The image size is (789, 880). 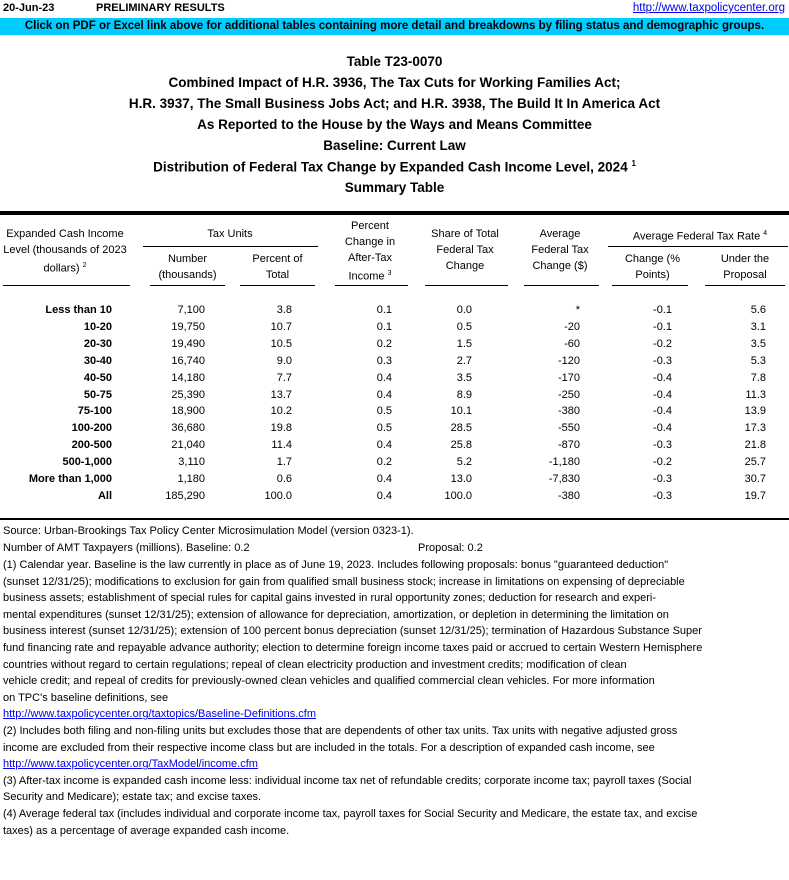 What do you see at coordinates (188, 326) in the screenshot?
I see `cell-number: 19,750` at bounding box center [188, 326].